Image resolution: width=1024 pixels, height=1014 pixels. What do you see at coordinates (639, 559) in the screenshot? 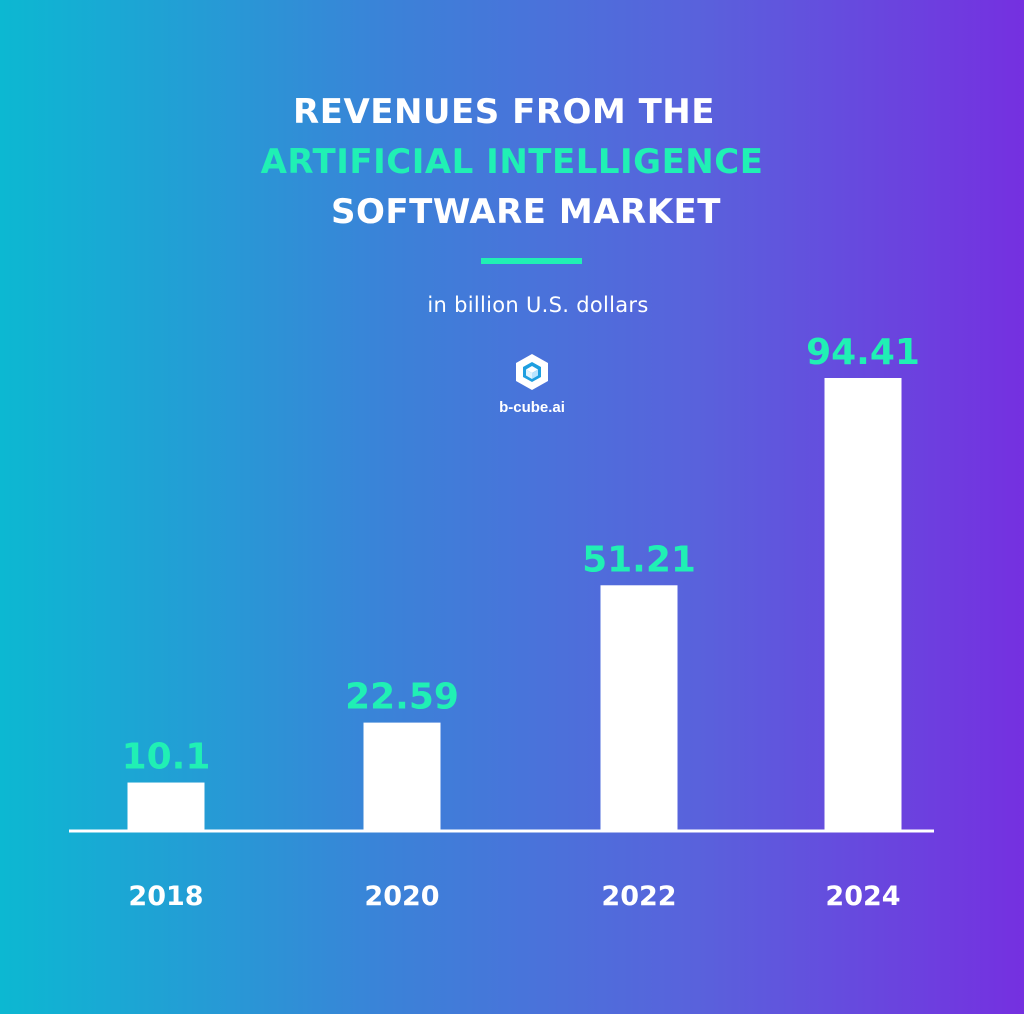
I see `data-label-2022: 51.21` at bounding box center [639, 559].